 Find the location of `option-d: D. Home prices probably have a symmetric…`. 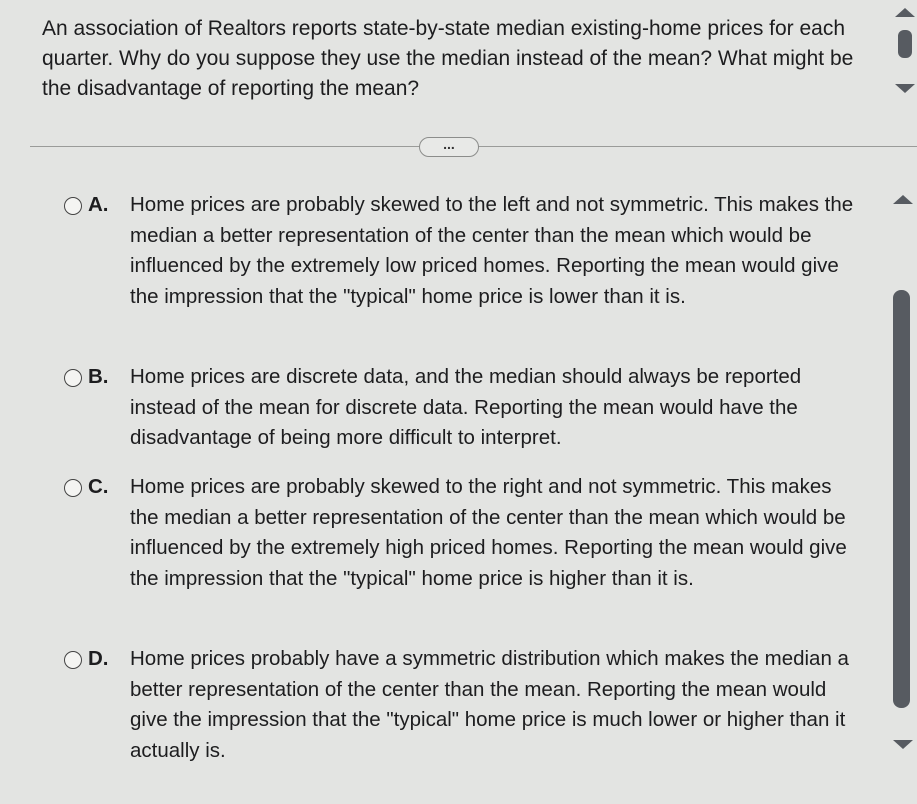

option-d: D. Home prices probably have a symmetric… is located at coordinates (459, 705).